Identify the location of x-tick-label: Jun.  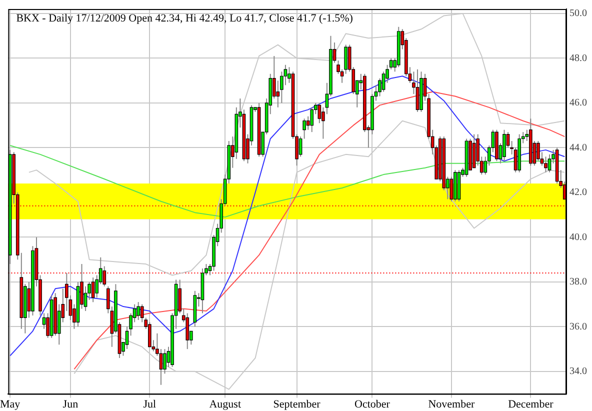
(70, 404).